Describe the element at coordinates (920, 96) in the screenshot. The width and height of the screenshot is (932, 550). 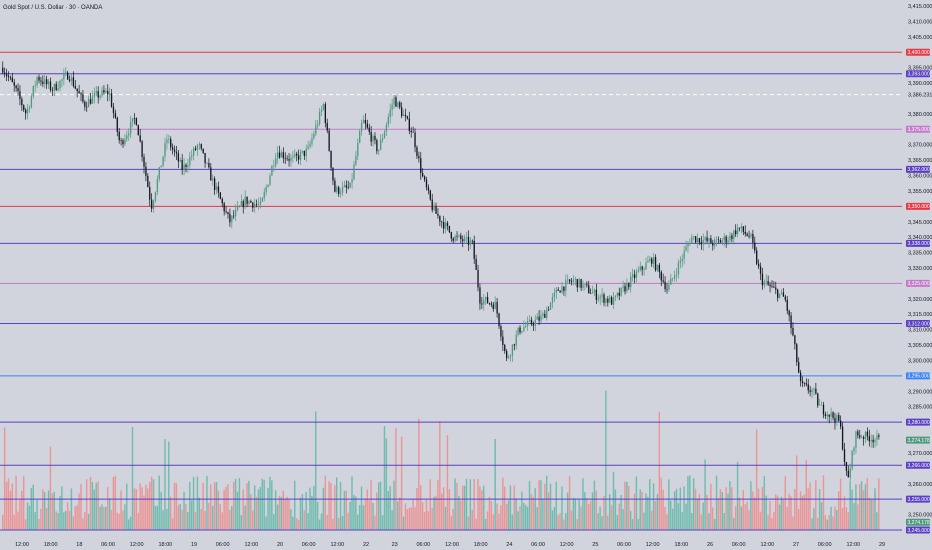
I see `level-price-label: 3,386.231` at that location.